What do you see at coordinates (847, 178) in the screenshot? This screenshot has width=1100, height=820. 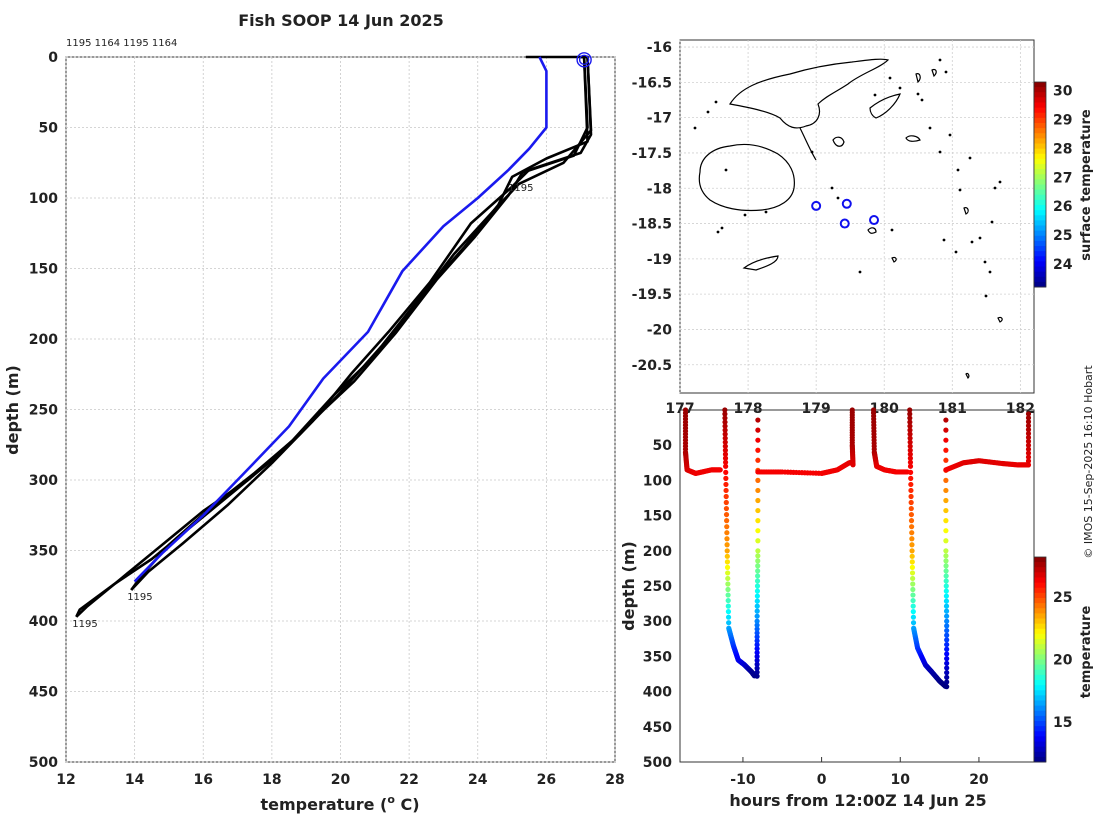 I see `map-small-islands` at bounding box center [847, 178].